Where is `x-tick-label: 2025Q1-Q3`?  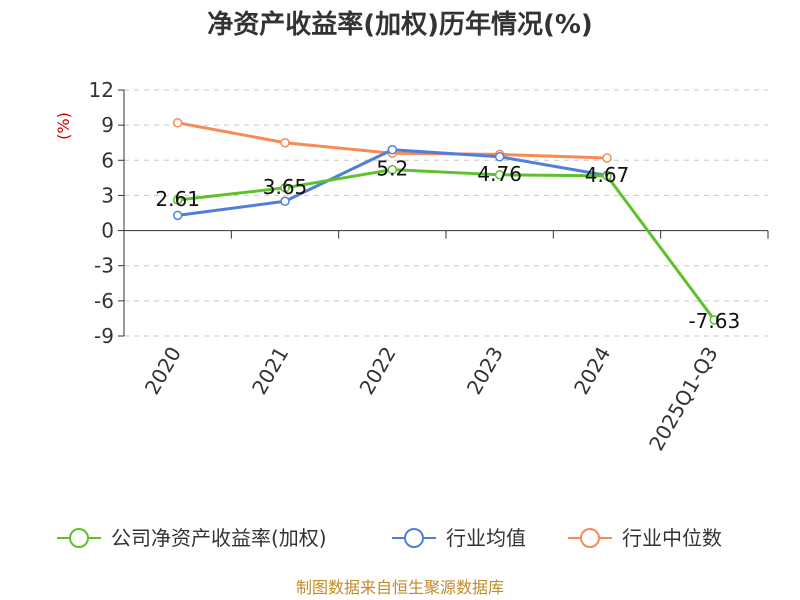 x-tick-label: 2025Q1-Q3 is located at coordinates (683, 399).